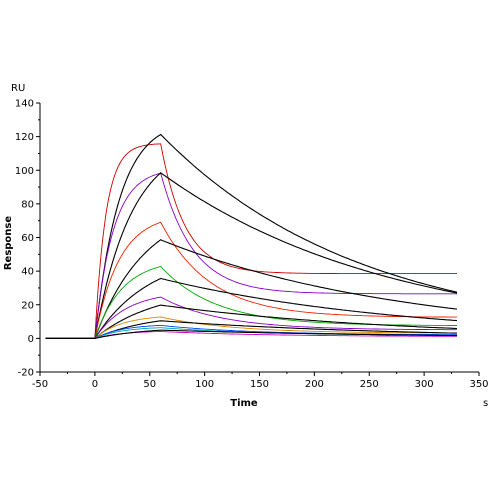  What do you see at coordinates (244, 403) in the screenshot?
I see `x-axis-label: Time` at bounding box center [244, 403].